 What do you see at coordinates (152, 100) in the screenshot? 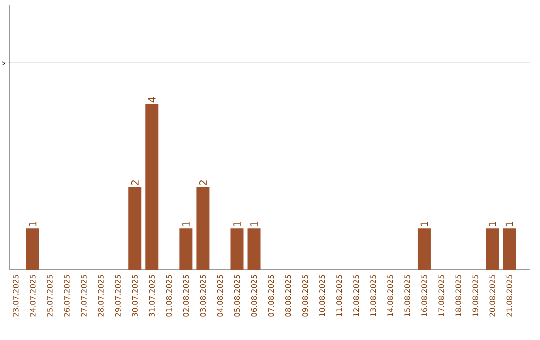
I see `data-label: 4` at bounding box center [152, 100].